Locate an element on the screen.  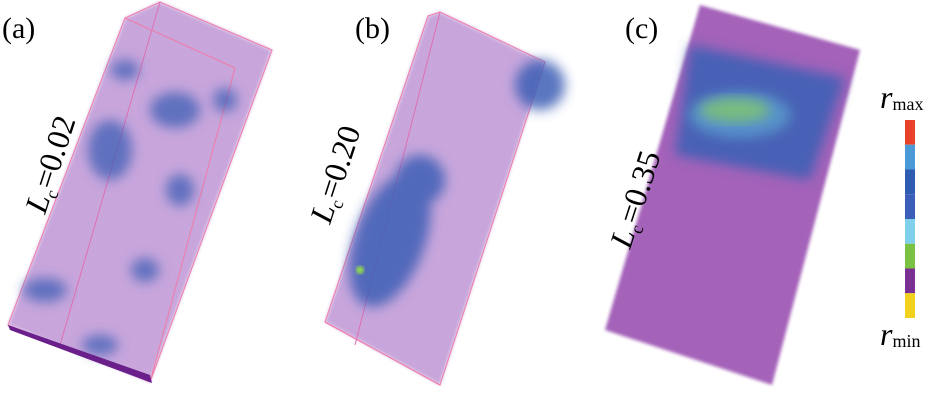
param-label: Lc=0.20 is located at coordinates (336, 175).